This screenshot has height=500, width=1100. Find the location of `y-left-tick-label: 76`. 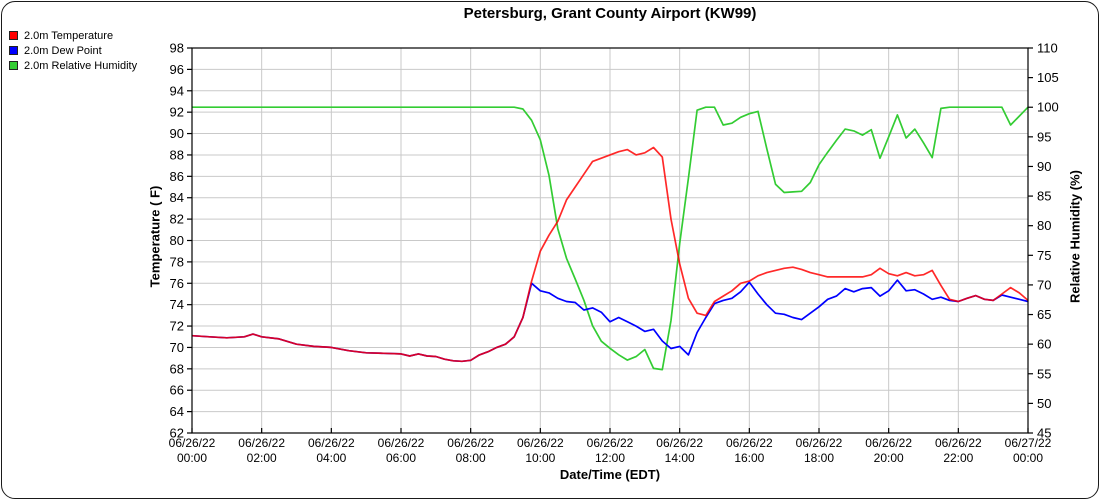

y-left-tick-label: 76 is located at coordinates (177, 283).